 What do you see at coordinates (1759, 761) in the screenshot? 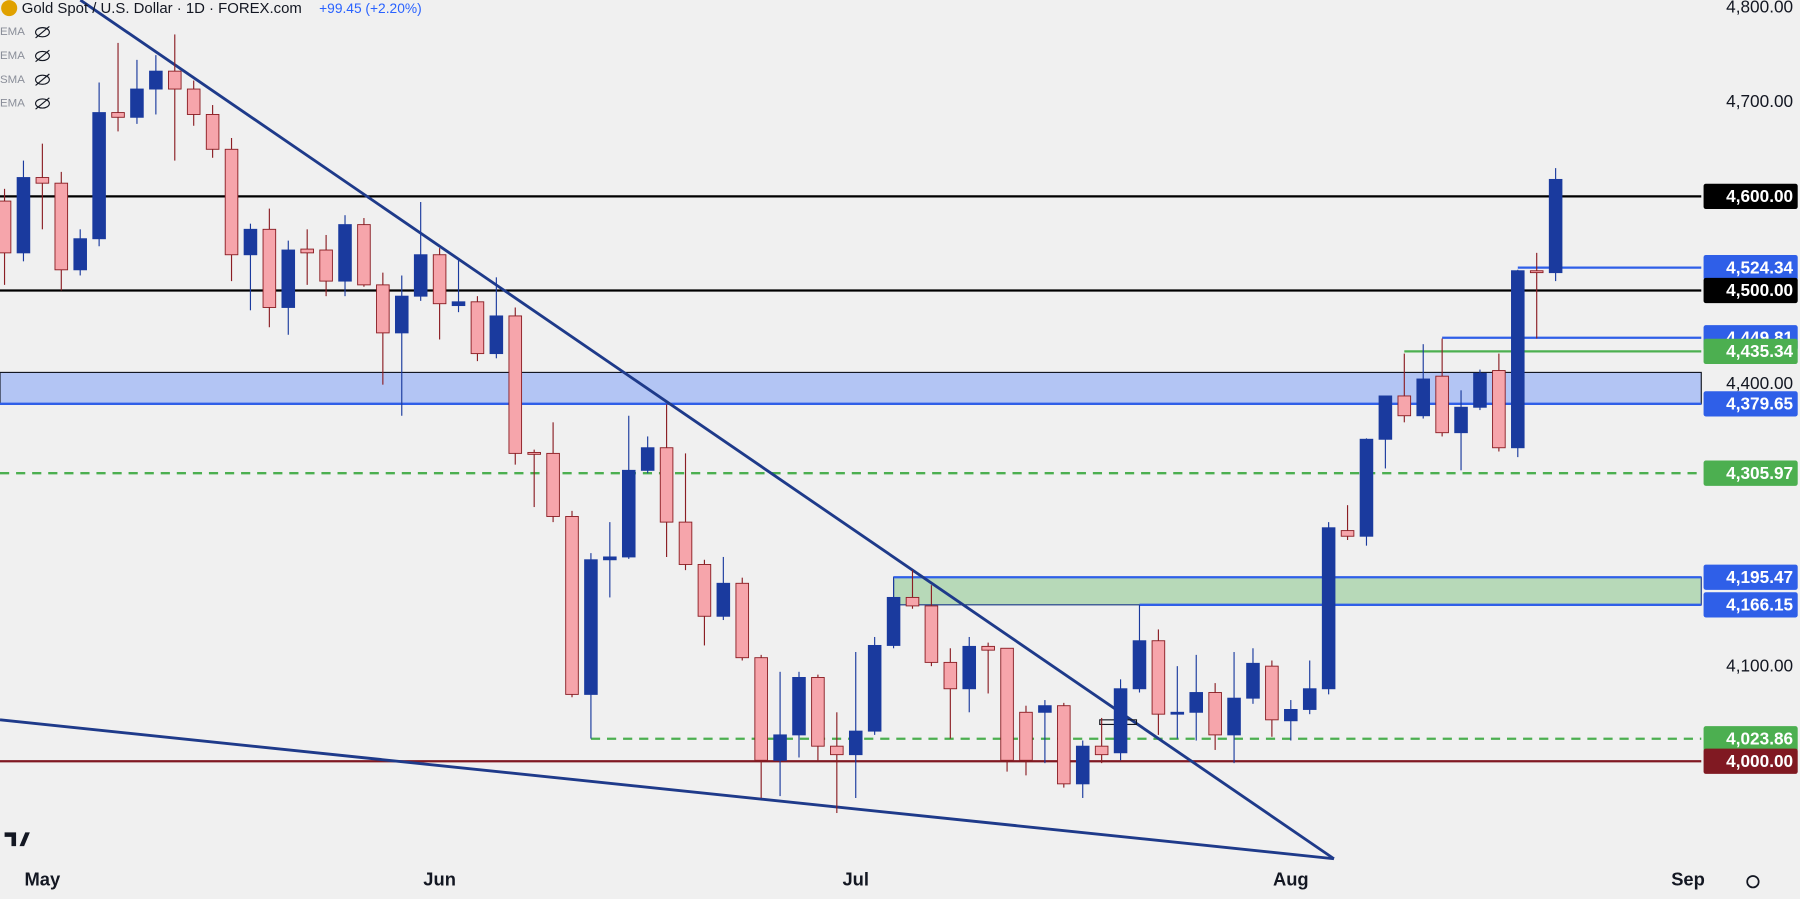
I see `price-label: 4,000.00` at bounding box center [1759, 761].